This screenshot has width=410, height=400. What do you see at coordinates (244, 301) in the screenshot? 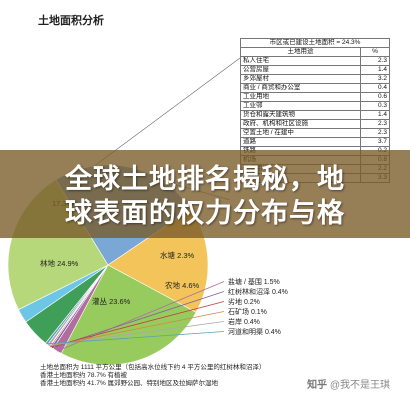
I see `callout-label-badland: 劣地 0.2%` at bounding box center [244, 301].